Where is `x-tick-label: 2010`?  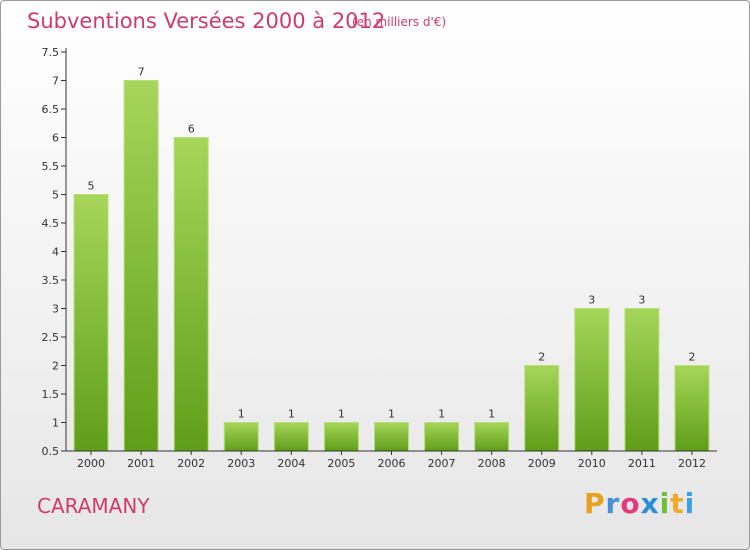 x-tick-label: 2010 is located at coordinates (592, 463).